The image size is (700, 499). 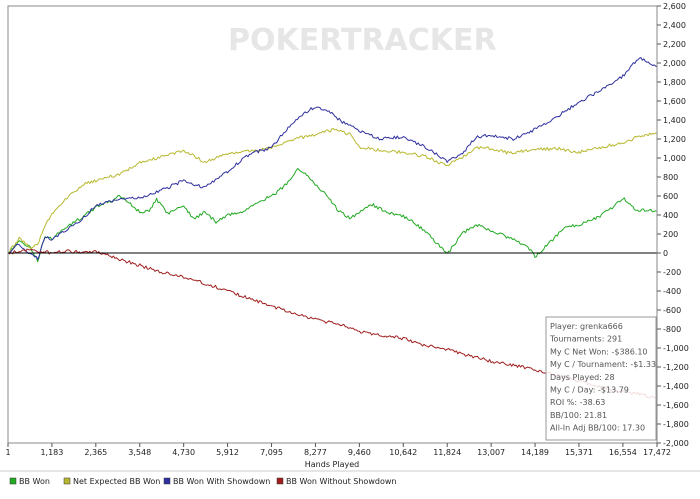 What do you see at coordinates (34, 481) in the screenshot?
I see `legend-label: BB Won` at bounding box center [34, 481].